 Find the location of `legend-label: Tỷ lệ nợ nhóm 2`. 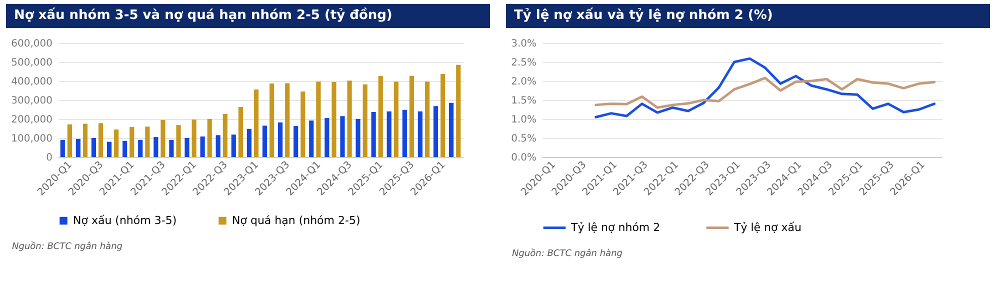

legend-label: Tỷ lệ nợ nhóm 2 is located at coordinates (615, 227).